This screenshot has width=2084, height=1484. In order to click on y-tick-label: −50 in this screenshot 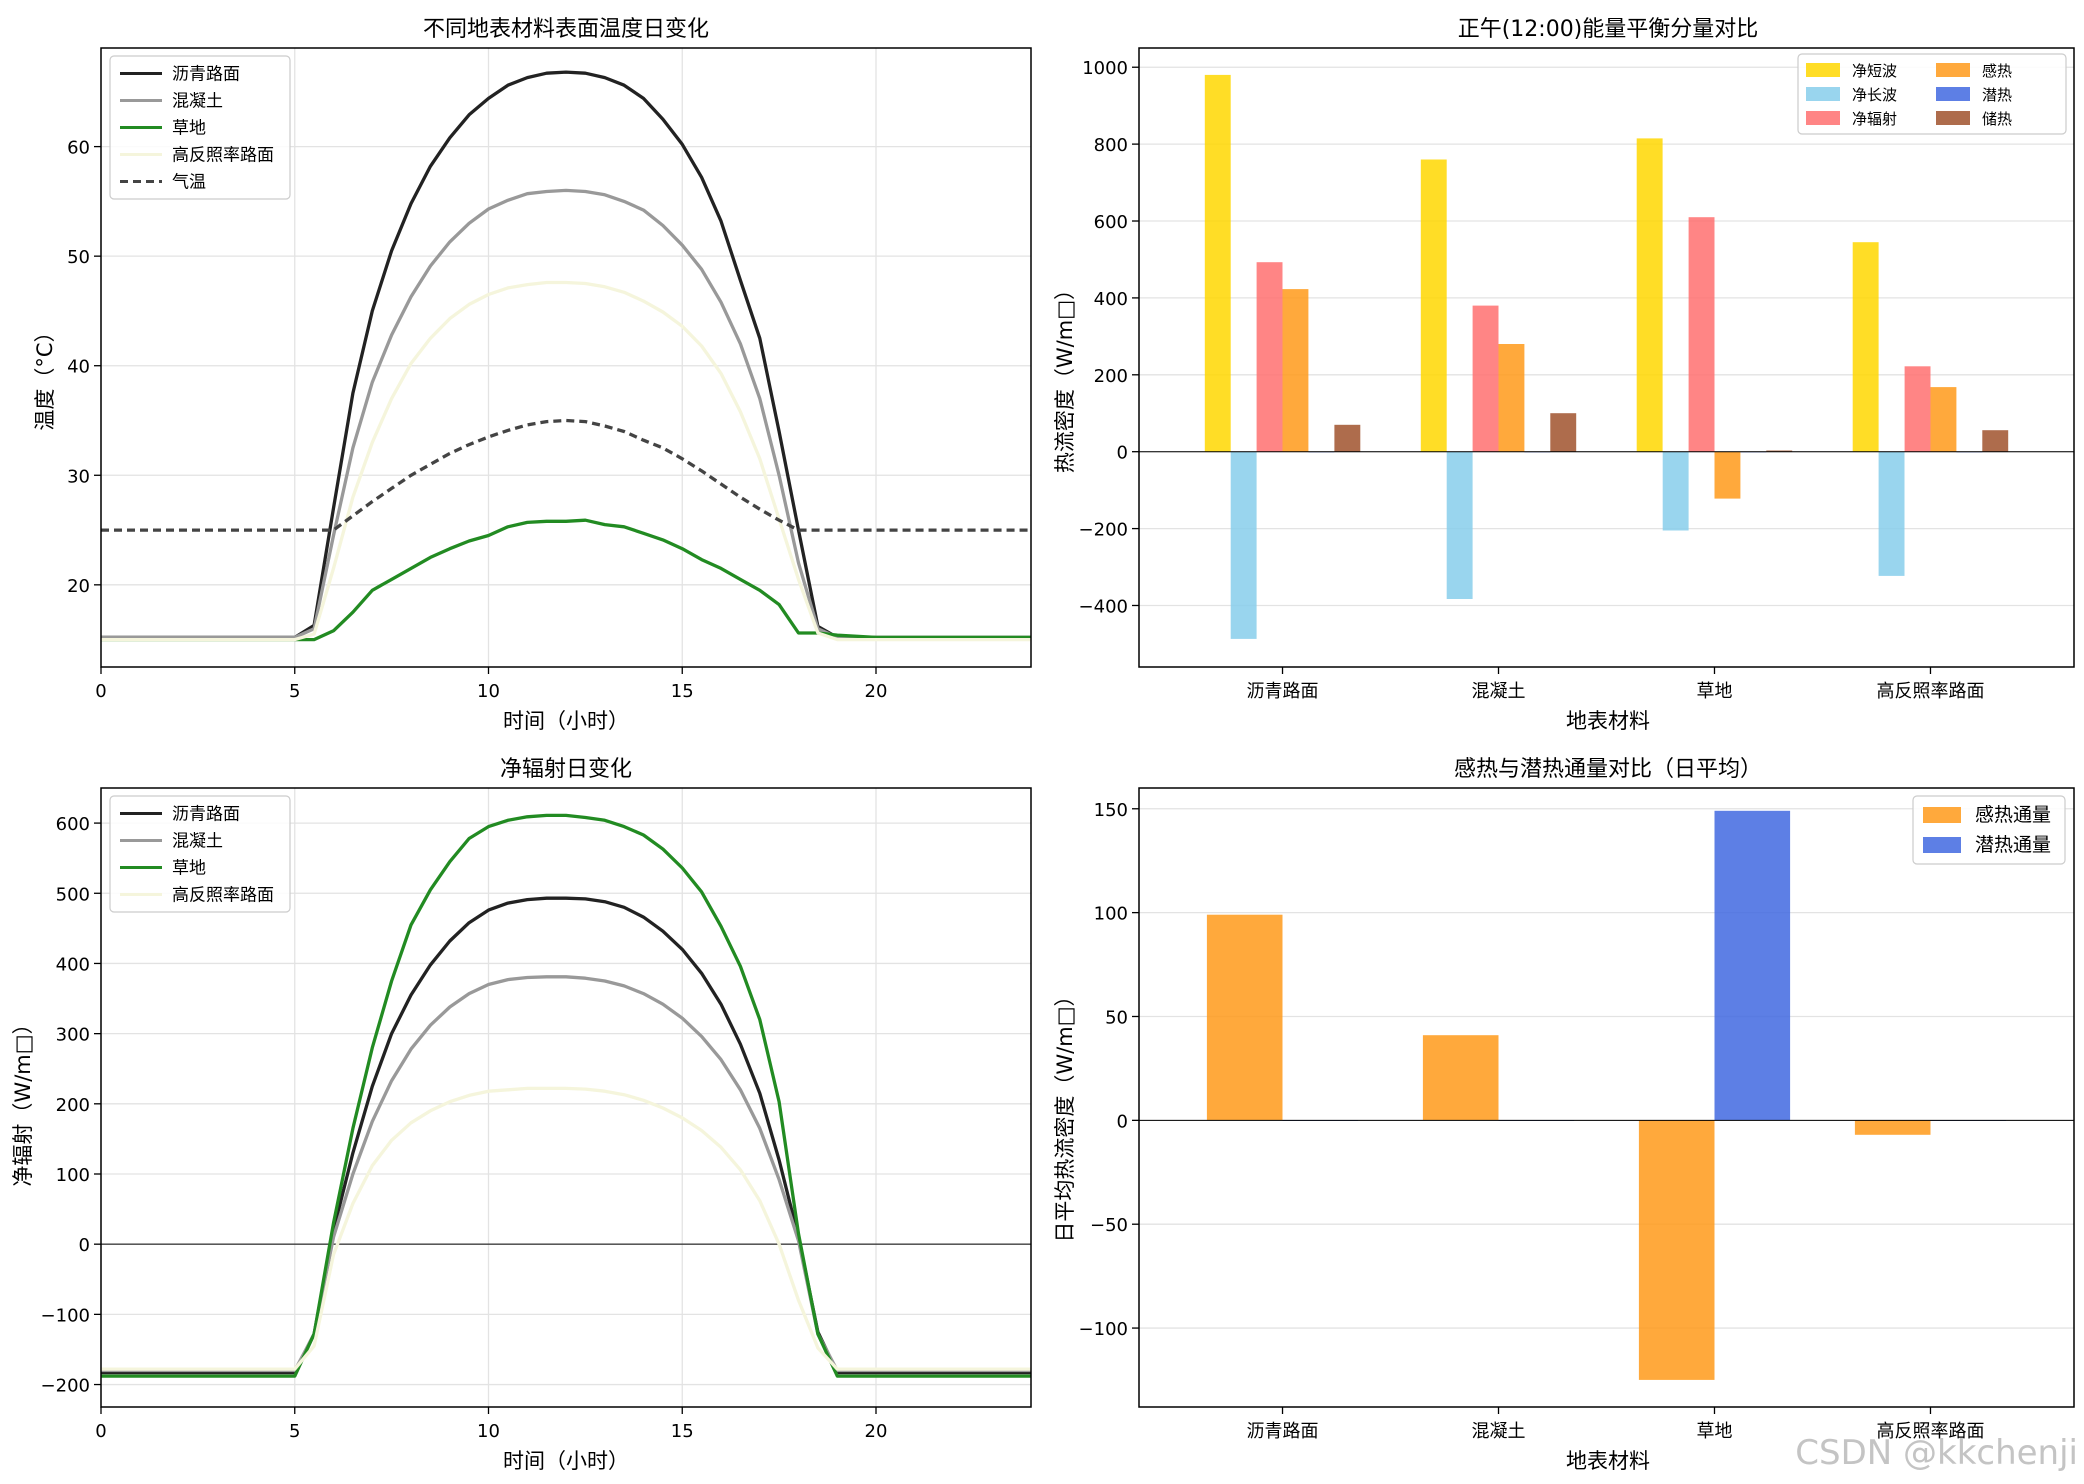, I will do `click(1109, 1225)`.